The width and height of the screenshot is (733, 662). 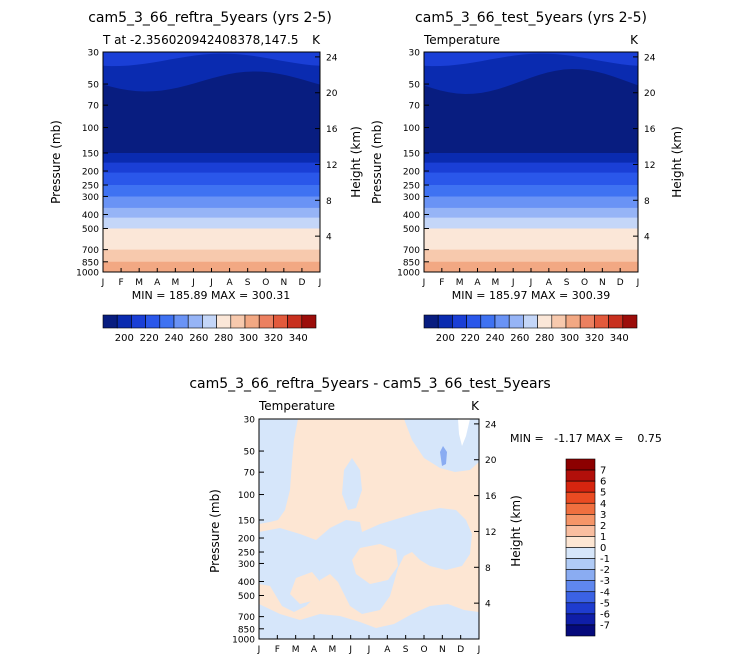 I want to click on y-tick-label: 100, so click(x=411, y=129).